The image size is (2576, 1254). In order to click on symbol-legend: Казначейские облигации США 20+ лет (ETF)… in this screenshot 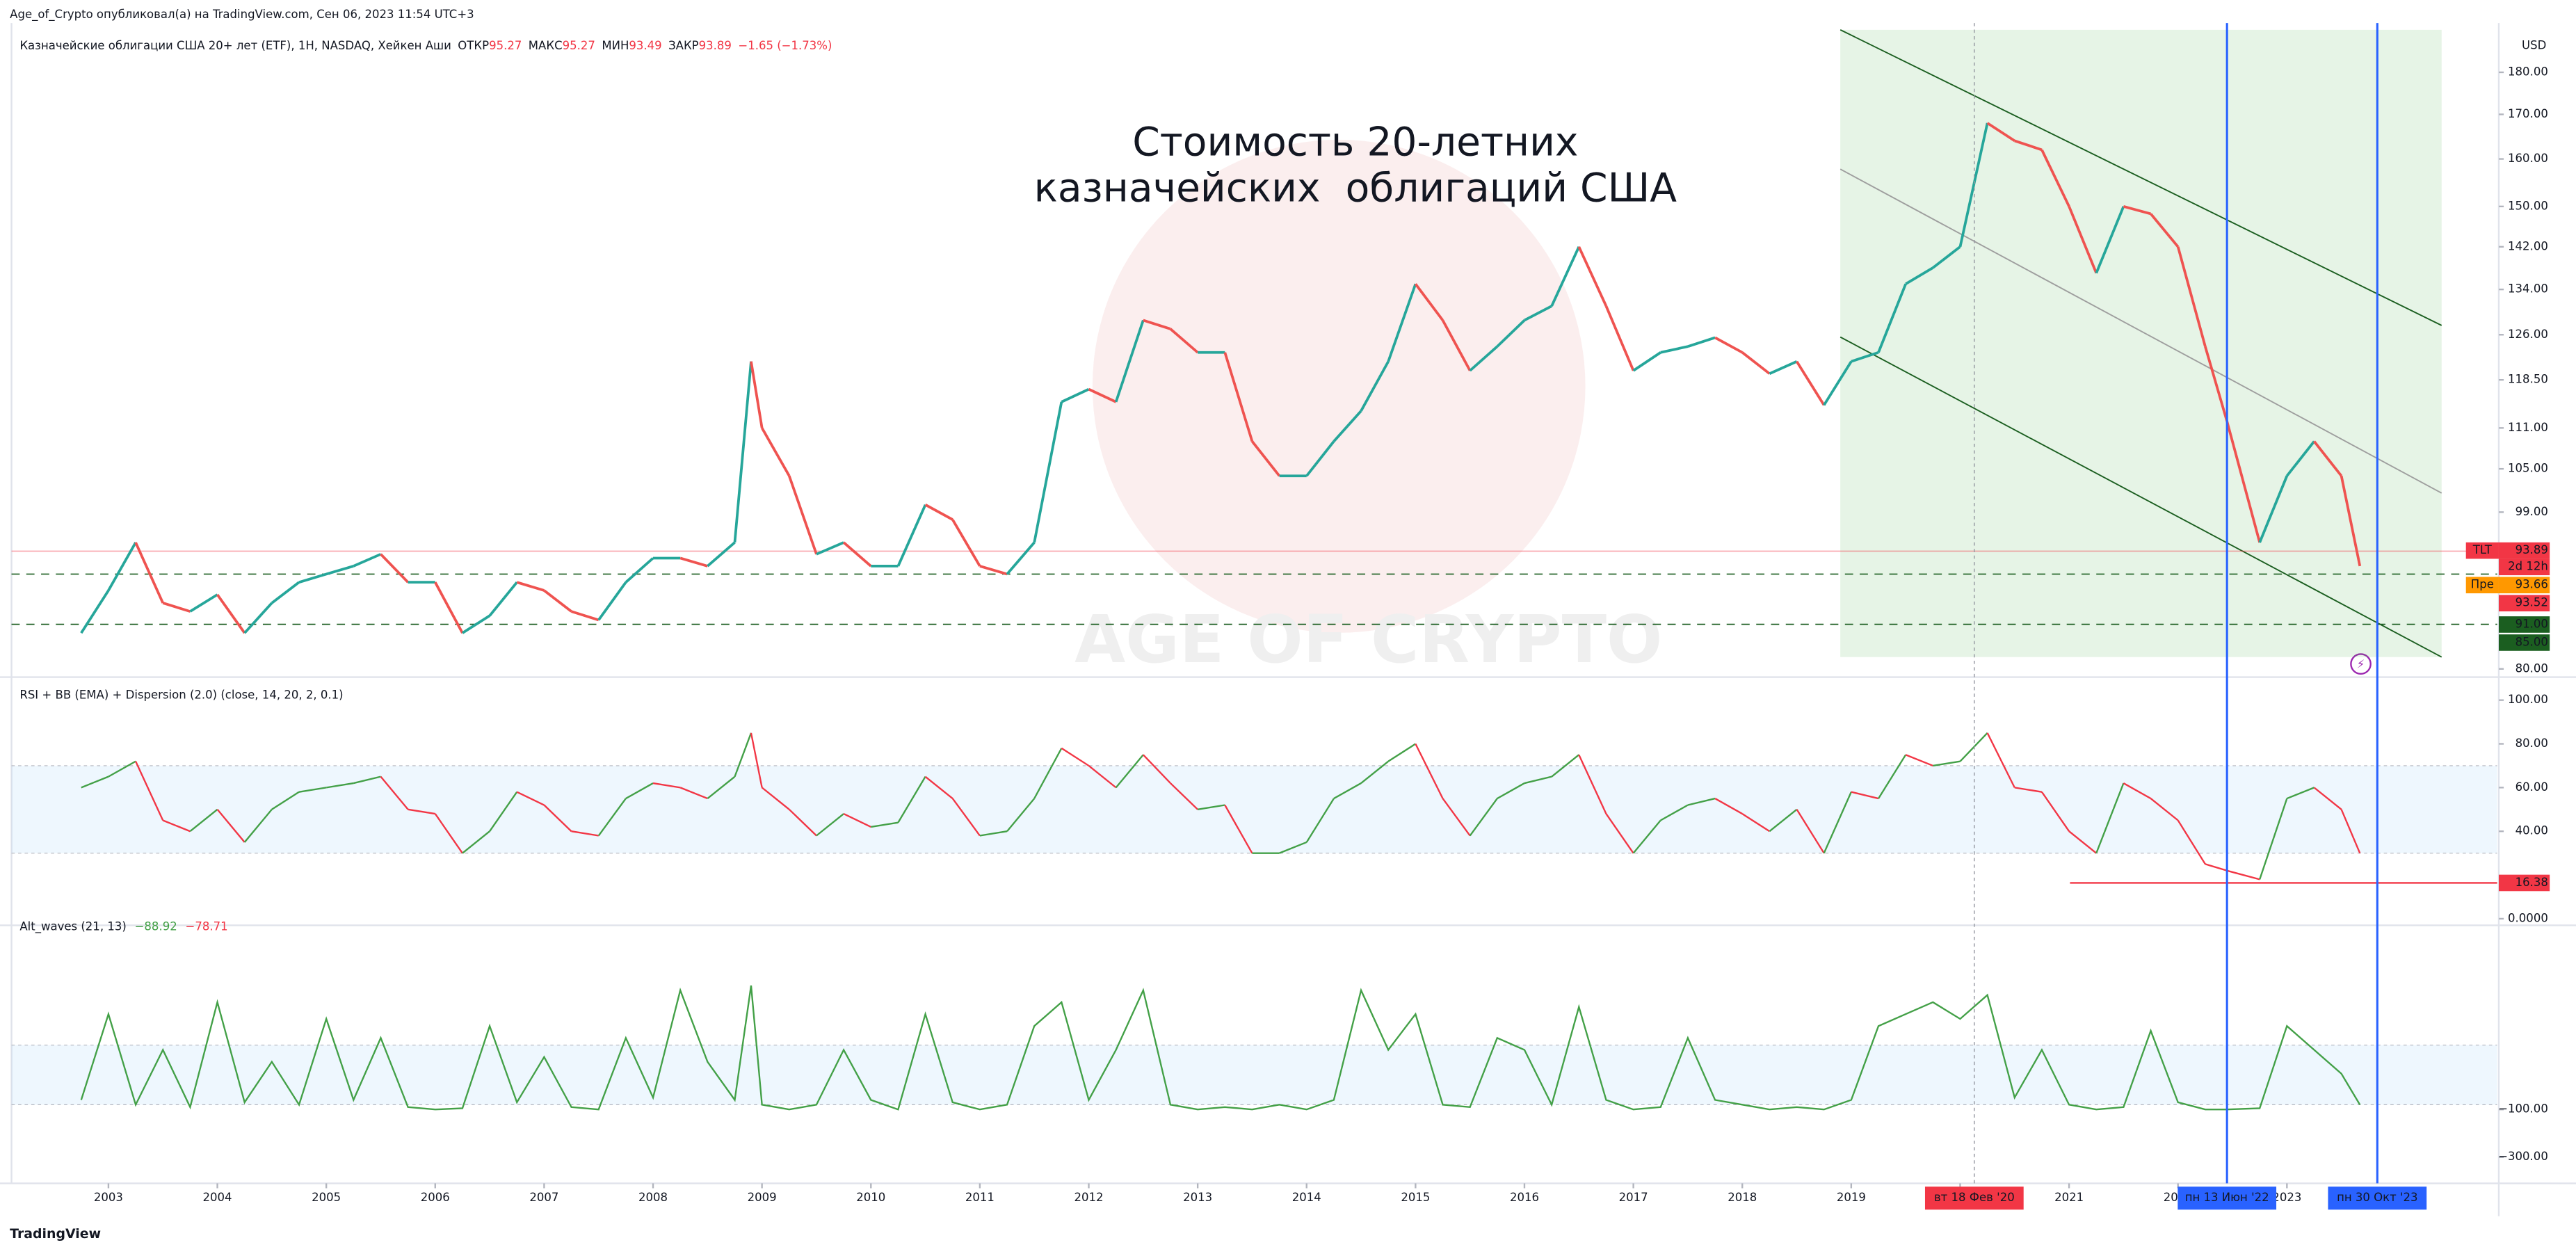, I will do `click(426, 46)`.